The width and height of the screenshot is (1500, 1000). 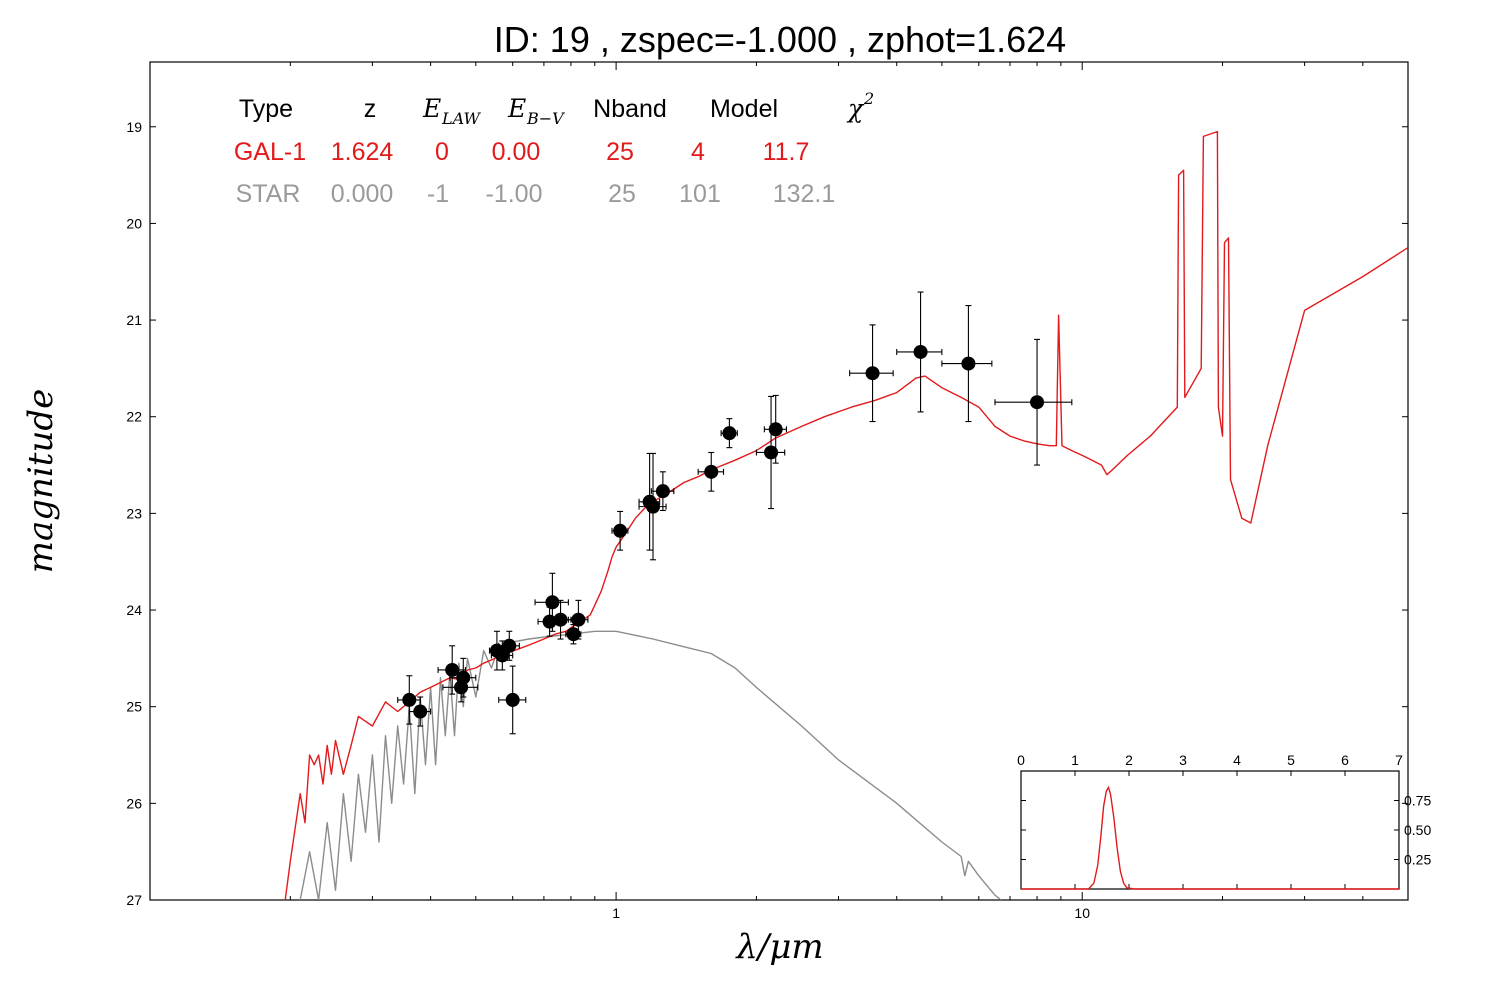 I want to click on inset-y-tick-label: 0.75, so click(x=1417, y=801).